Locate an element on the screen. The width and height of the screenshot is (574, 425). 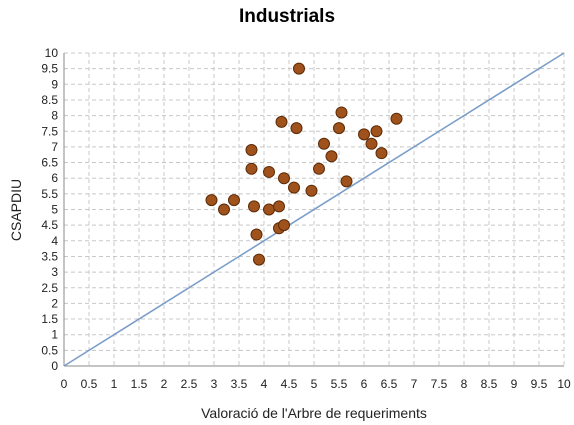
y-tick-label: 0.5 is located at coordinates (49, 350).